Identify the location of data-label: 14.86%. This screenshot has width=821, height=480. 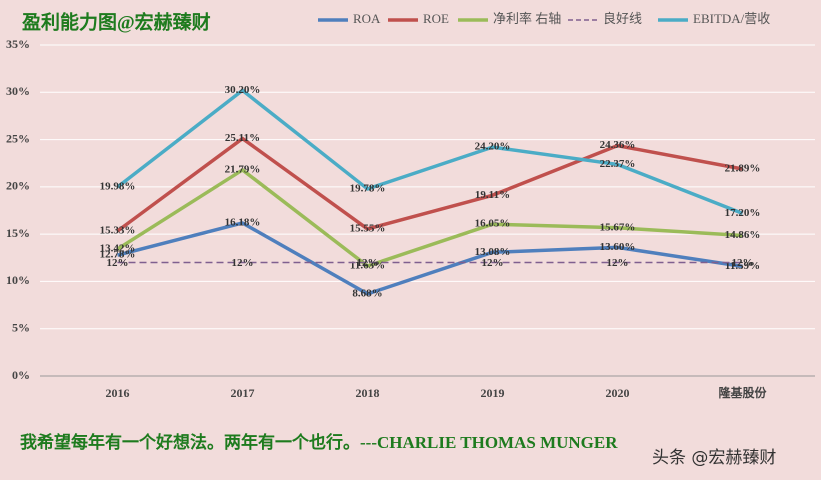
(743, 235).